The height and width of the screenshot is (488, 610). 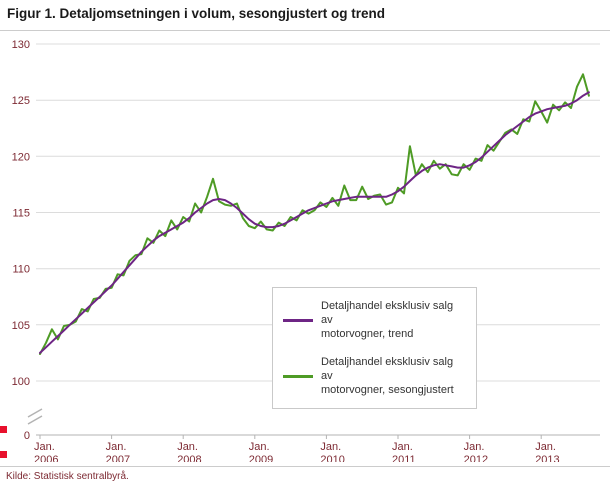 What do you see at coordinates (305, 30) in the screenshot?
I see `header-divider` at bounding box center [305, 30].